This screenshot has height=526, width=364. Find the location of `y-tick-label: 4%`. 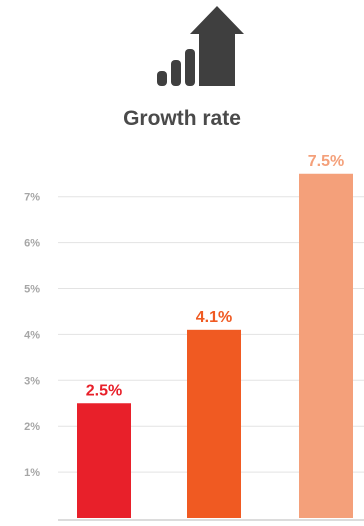

y-tick-label: 4% is located at coordinates (32, 335).